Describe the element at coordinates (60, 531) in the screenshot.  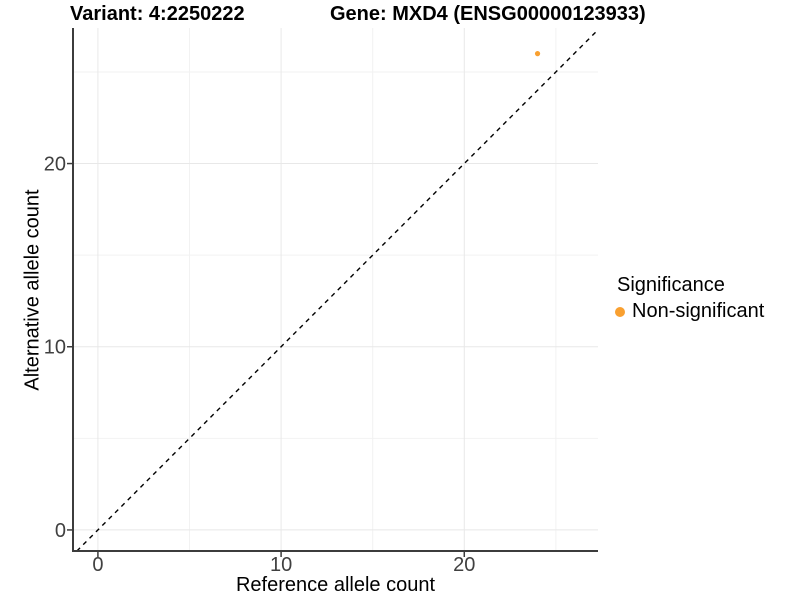
I see `y-tick-label: 0` at that location.